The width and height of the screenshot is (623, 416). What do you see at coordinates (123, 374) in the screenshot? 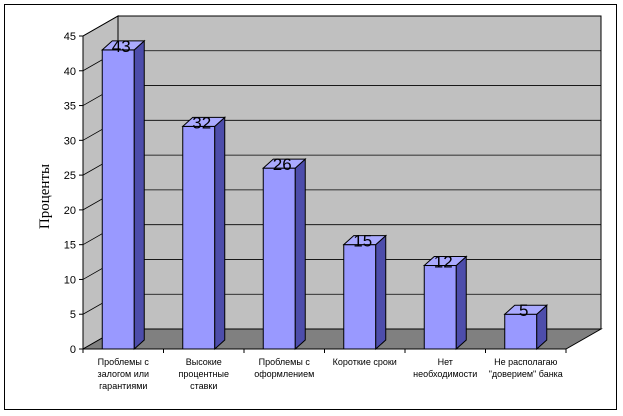
I see `x-tick-label: залогом или` at bounding box center [123, 374].